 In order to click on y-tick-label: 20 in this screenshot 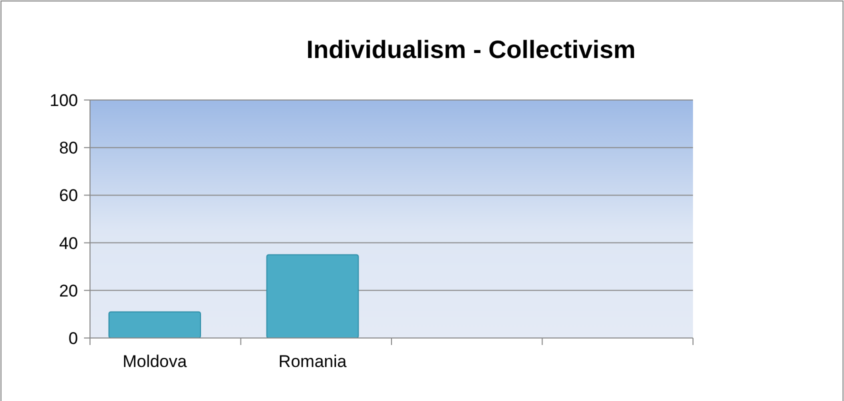, I will do `click(68, 290)`.